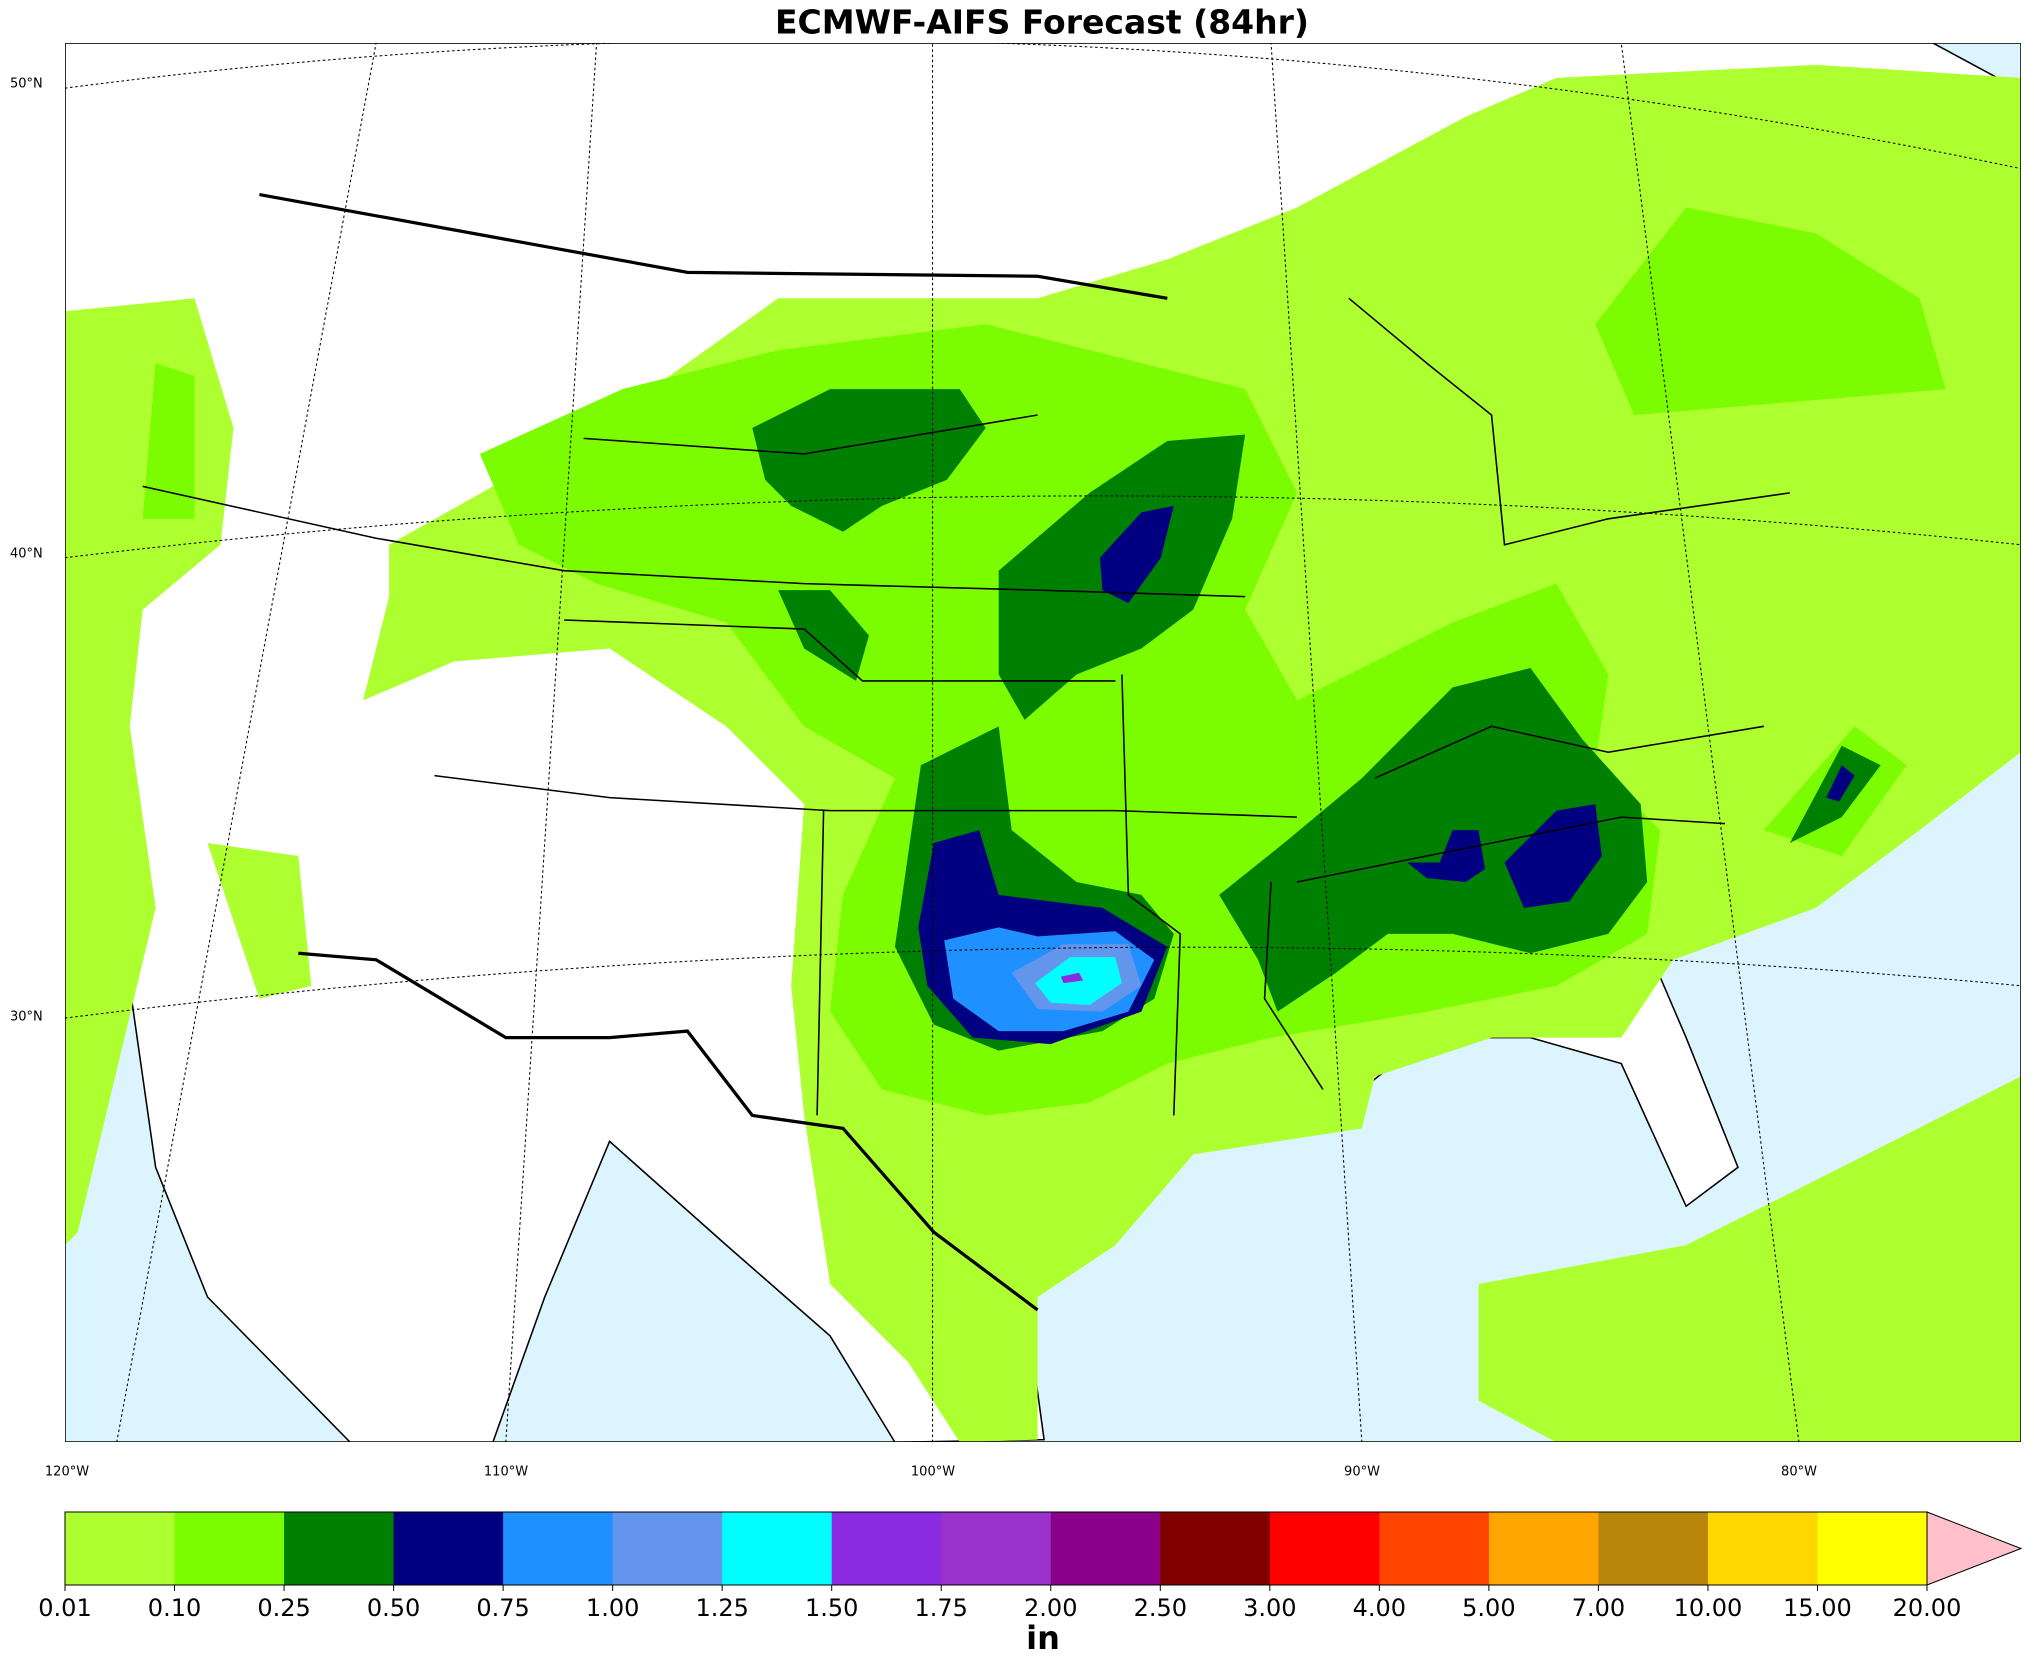 The width and height of the screenshot is (2034, 1666). I want to click on colorbar-tick-label: 7.00, so click(1598, 1608).